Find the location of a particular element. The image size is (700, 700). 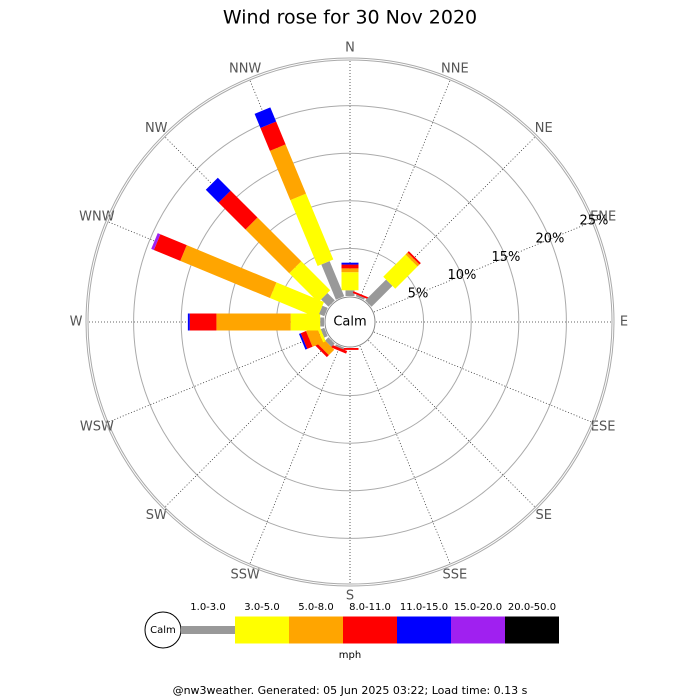

direction-label: N is located at coordinates (350, 48).